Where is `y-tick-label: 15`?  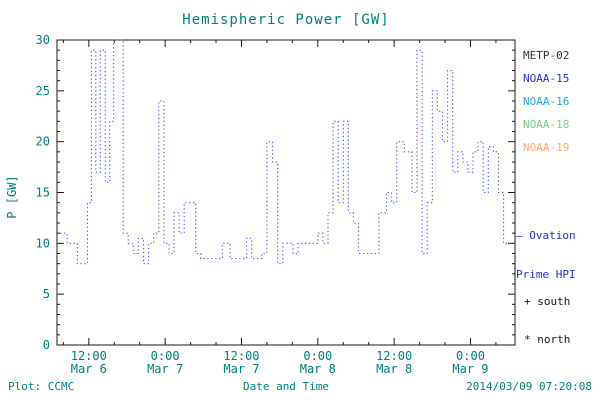 y-tick-label: 15 is located at coordinates (43, 193).